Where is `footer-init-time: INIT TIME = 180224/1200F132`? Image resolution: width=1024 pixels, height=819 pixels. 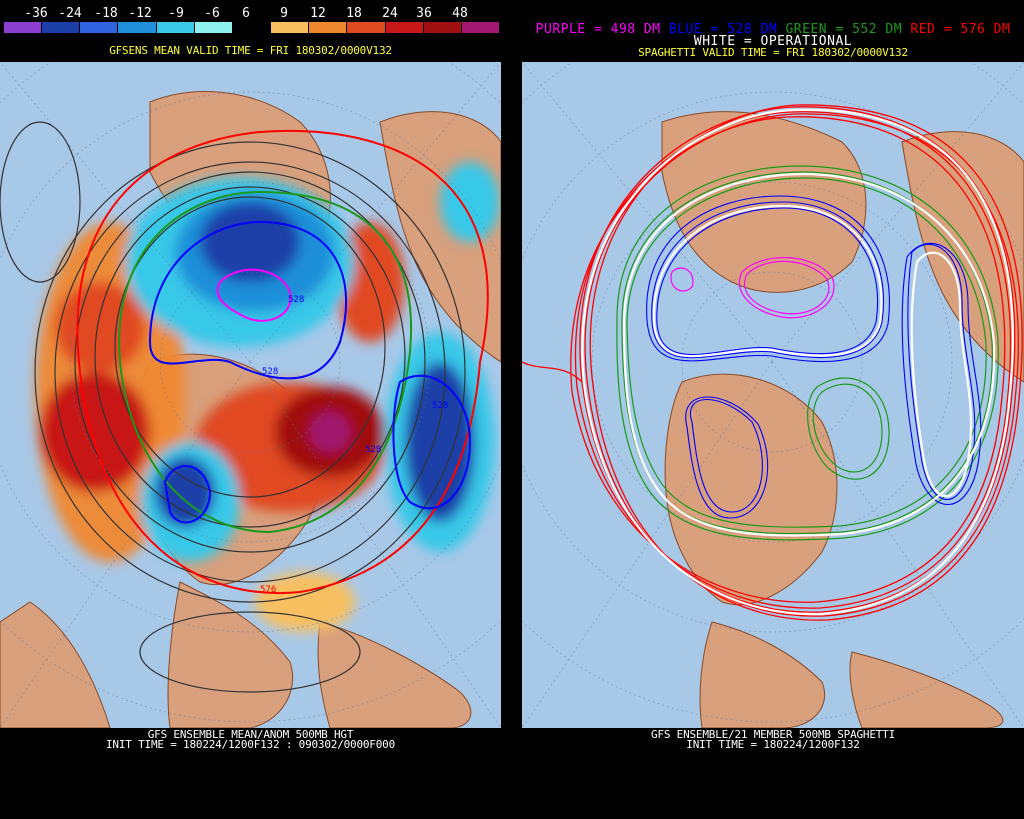 footer-init-time: INIT TIME = 180224/1200F132 is located at coordinates (773, 744).